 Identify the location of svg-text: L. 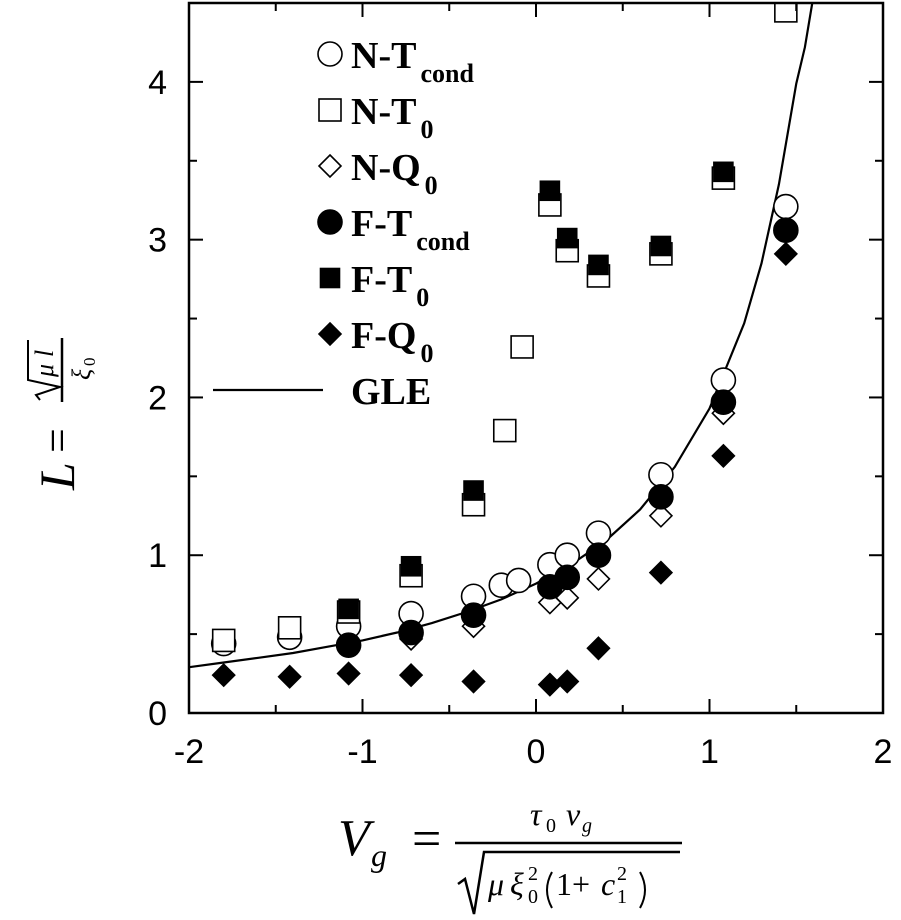
(57, 476).